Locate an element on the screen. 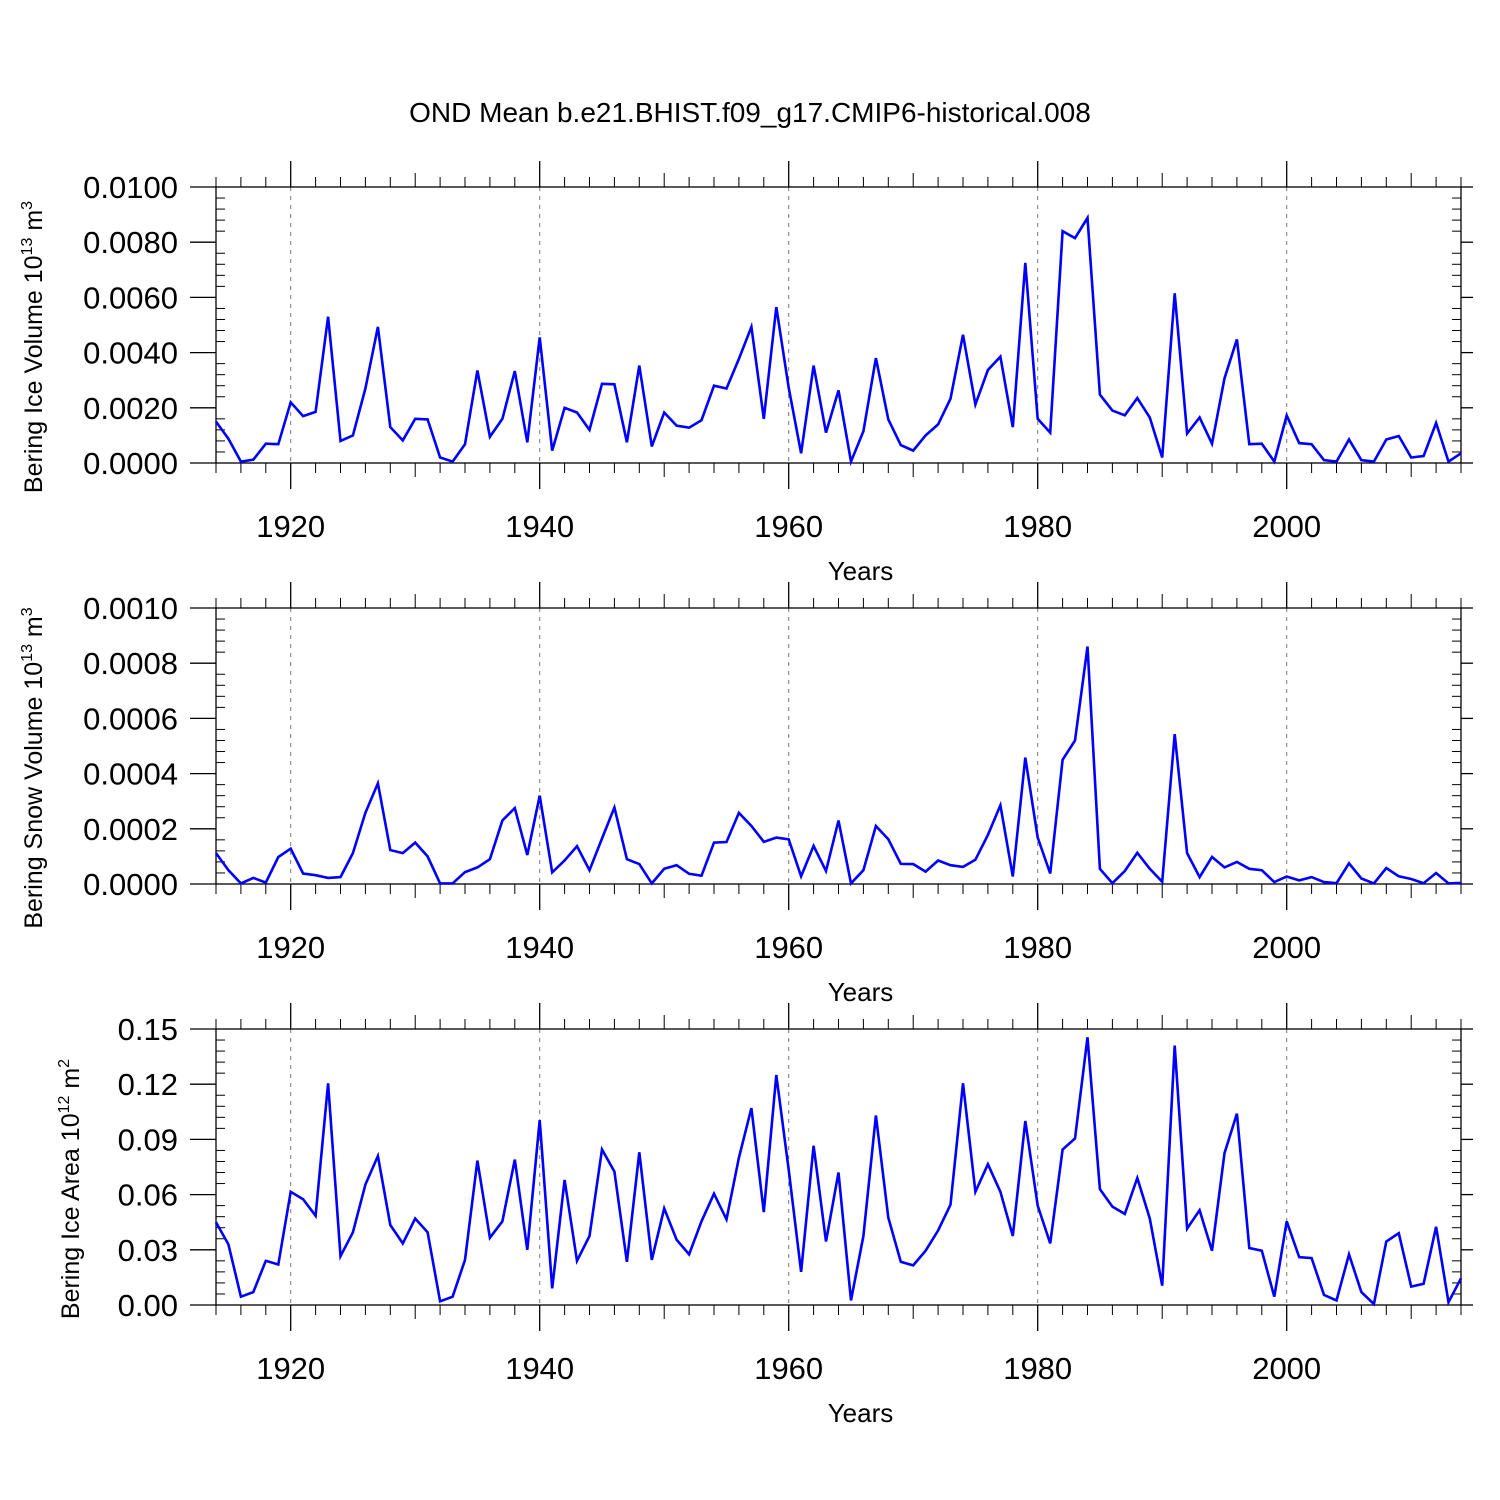 This screenshot has height=1500, width=1500. y-tick-label: 0.09 is located at coordinates (148, 1139).